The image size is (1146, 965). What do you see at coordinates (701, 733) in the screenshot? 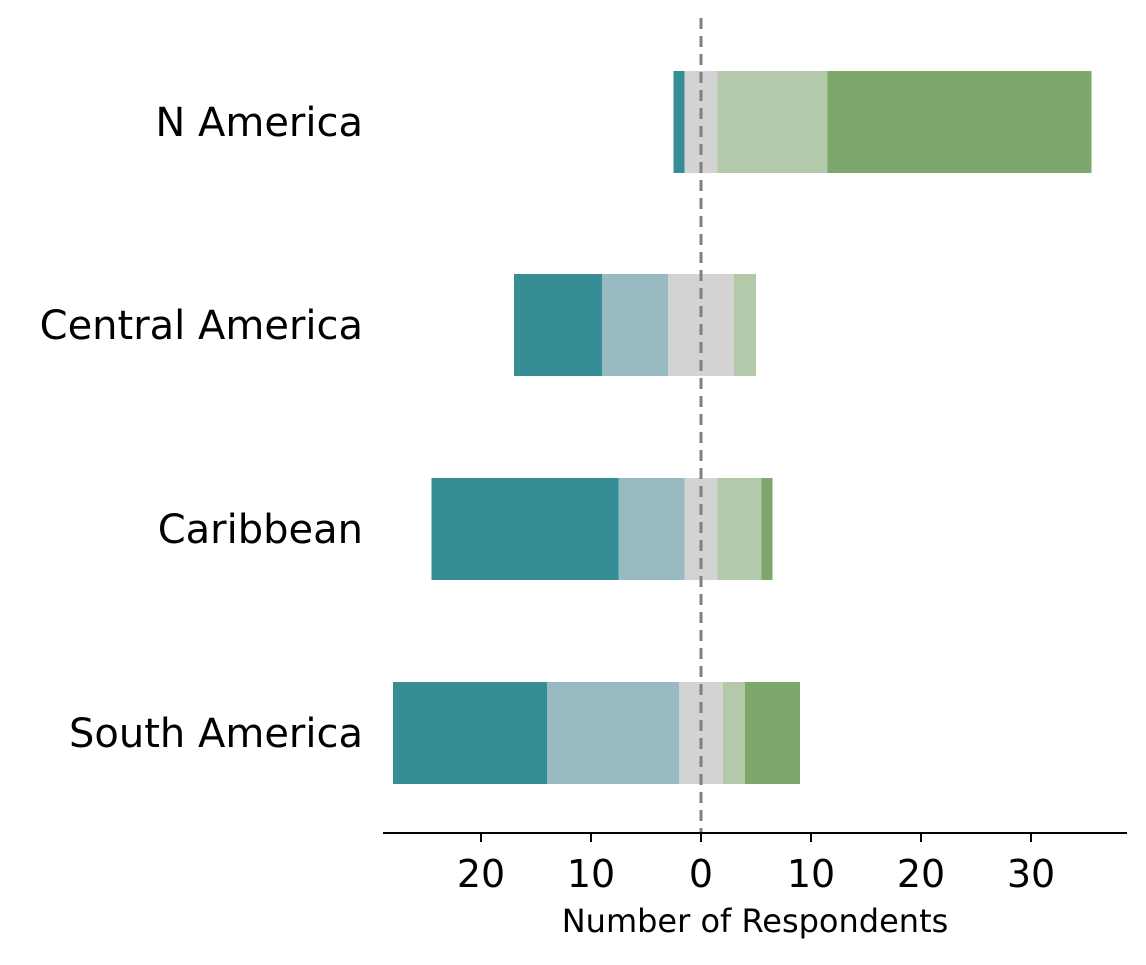
I see `bar-segment-3-south-america` at bounding box center [701, 733].